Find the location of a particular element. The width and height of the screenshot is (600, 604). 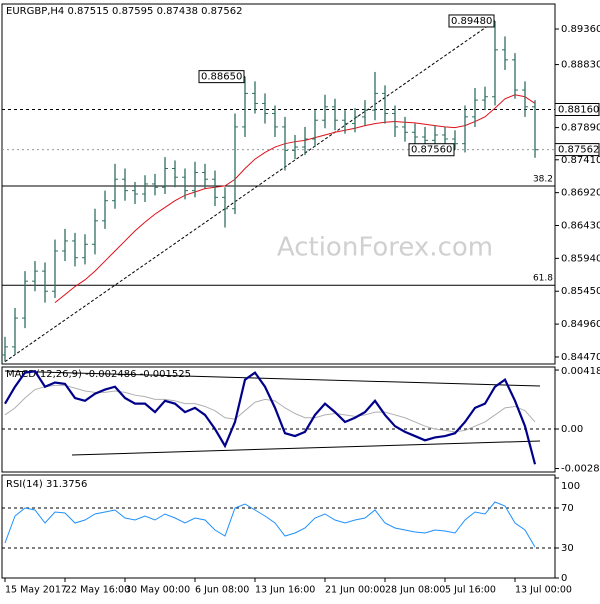

last-price-label: 0.87562 is located at coordinates (578, 150).